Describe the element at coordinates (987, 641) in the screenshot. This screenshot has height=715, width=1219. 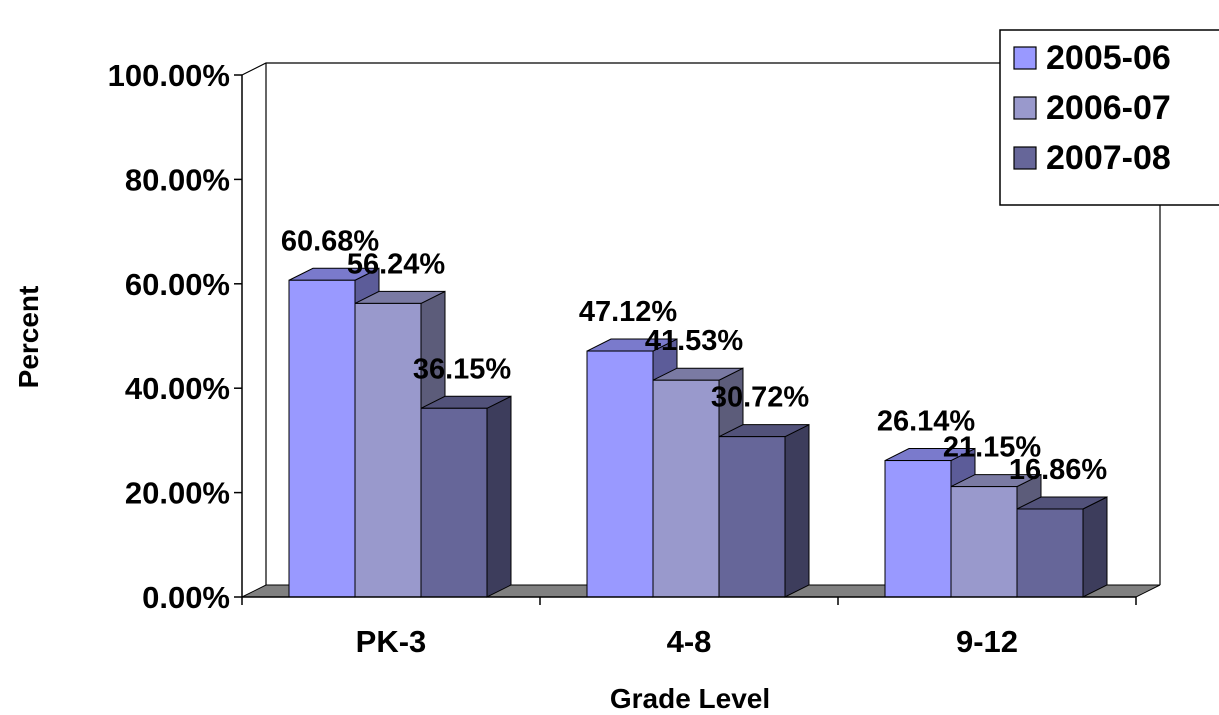
I see `x-tick-label: 9-12` at that location.